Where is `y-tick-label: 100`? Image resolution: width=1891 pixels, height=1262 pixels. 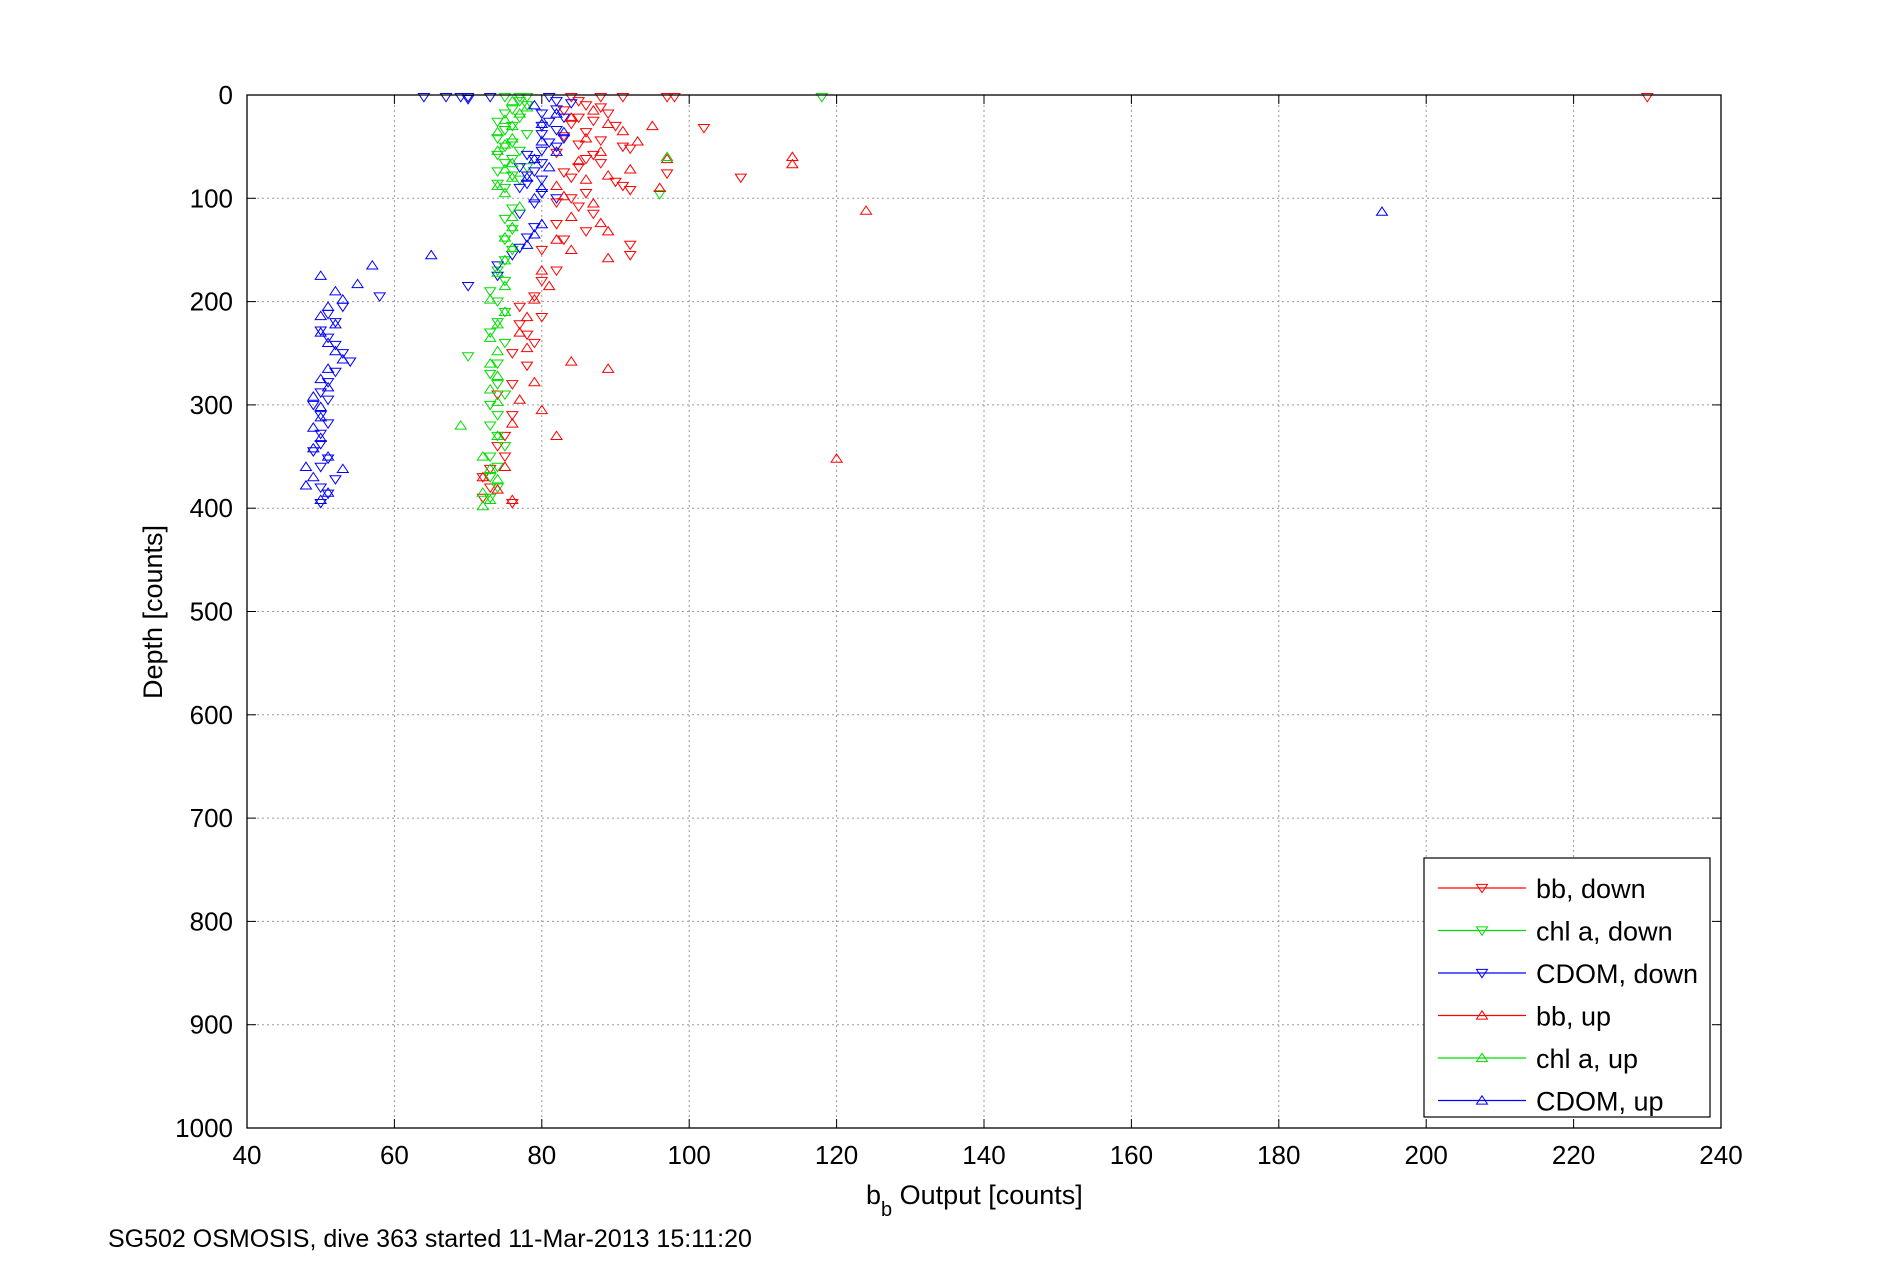
y-tick-label: 100 is located at coordinates (211, 198).